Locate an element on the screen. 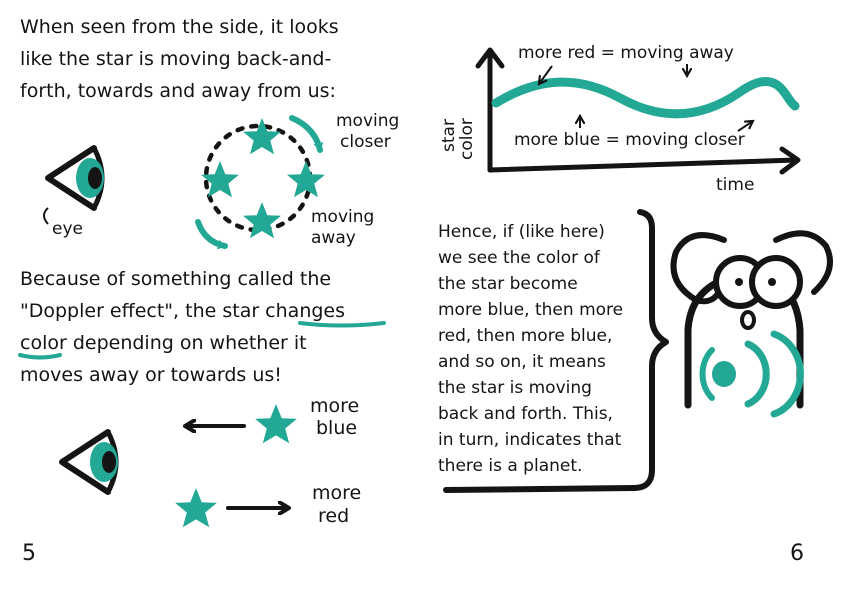  conclusion-line-10: there is a planet. is located at coordinates (510, 466).